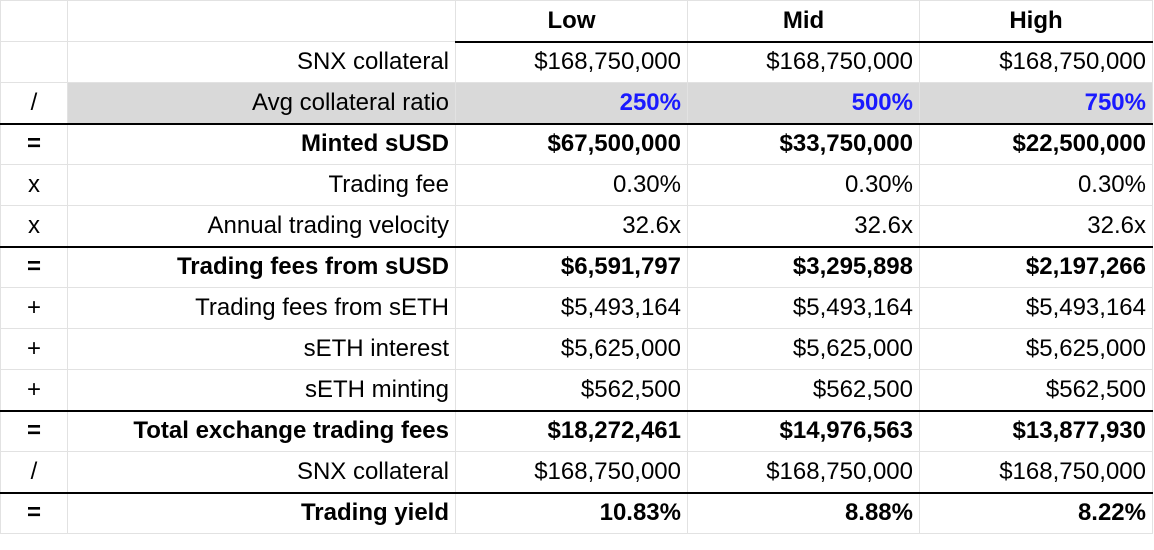 This screenshot has height=550, width=1154. I want to click on value-cell-mid: $33,750,000, so click(803, 143).